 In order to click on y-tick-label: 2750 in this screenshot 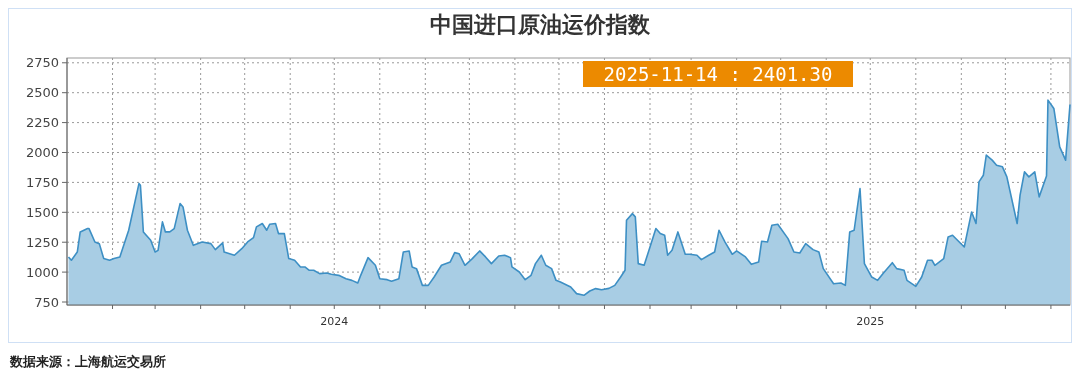, I will do `click(42, 63)`.